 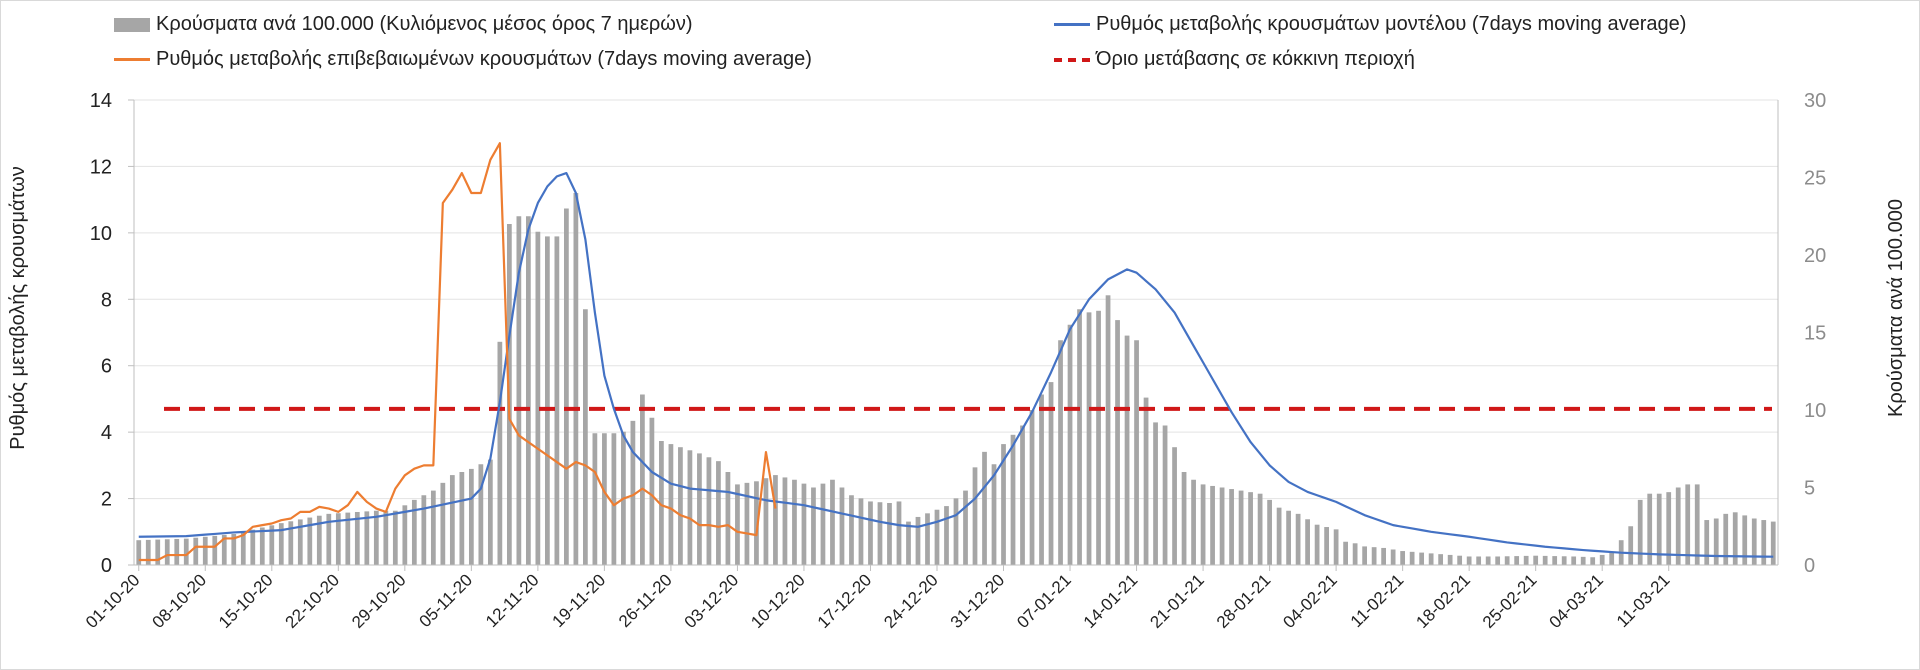 I want to click on y-left-tick-label: 2, so click(x=106, y=500).